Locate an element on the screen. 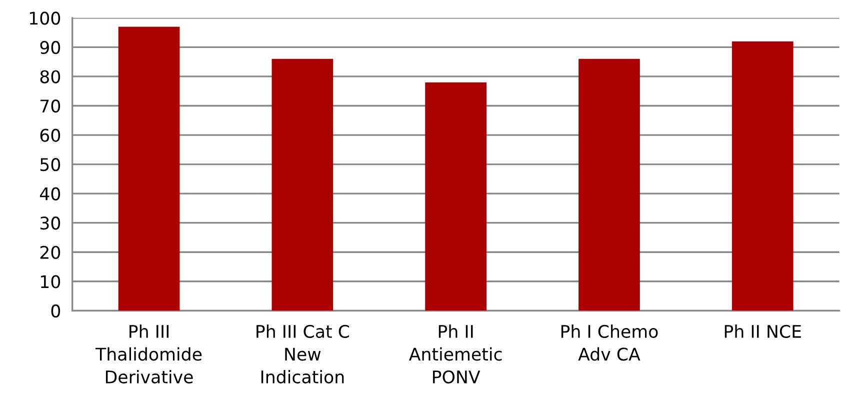  x-tick-label: Ph II NCE is located at coordinates (762, 331).